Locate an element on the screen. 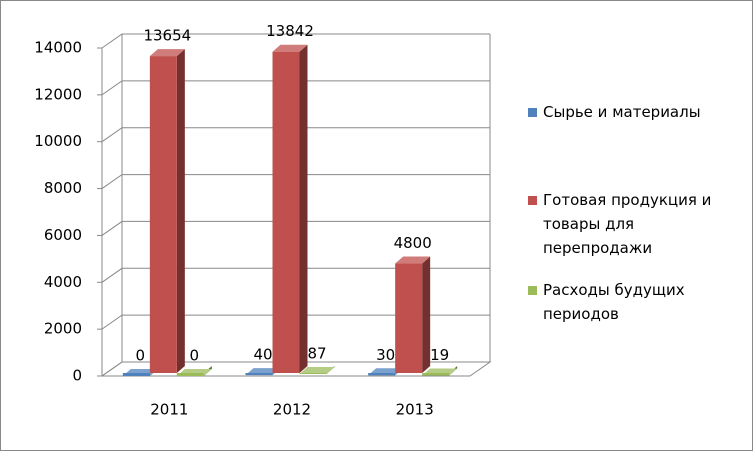 The height and width of the screenshot is (451, 753). data-label: 13654 is located at coordinates (167, 36).